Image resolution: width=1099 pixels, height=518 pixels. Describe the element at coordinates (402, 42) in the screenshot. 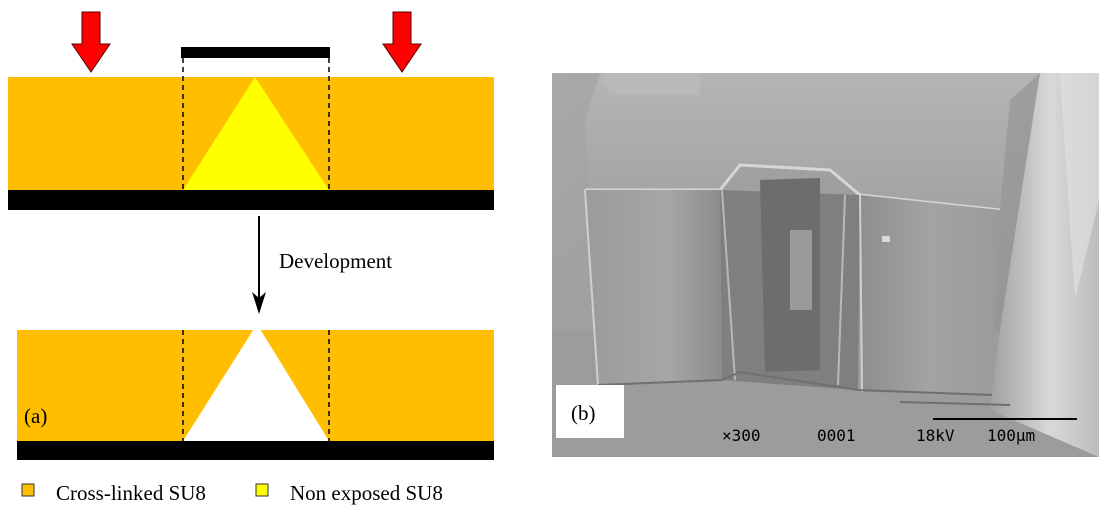

I see `exposure-arrow-right-icon` at that location.